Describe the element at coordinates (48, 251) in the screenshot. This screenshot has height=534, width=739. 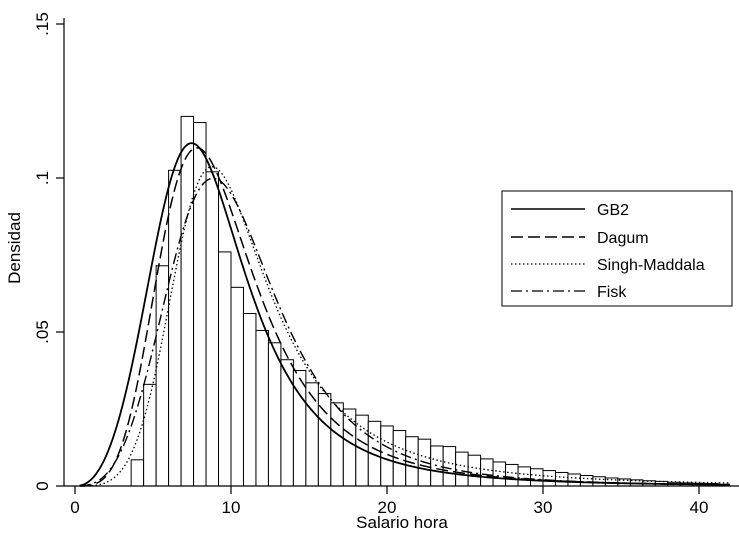
I see `y-ticks: 0 .05 .1 .15` at that location.